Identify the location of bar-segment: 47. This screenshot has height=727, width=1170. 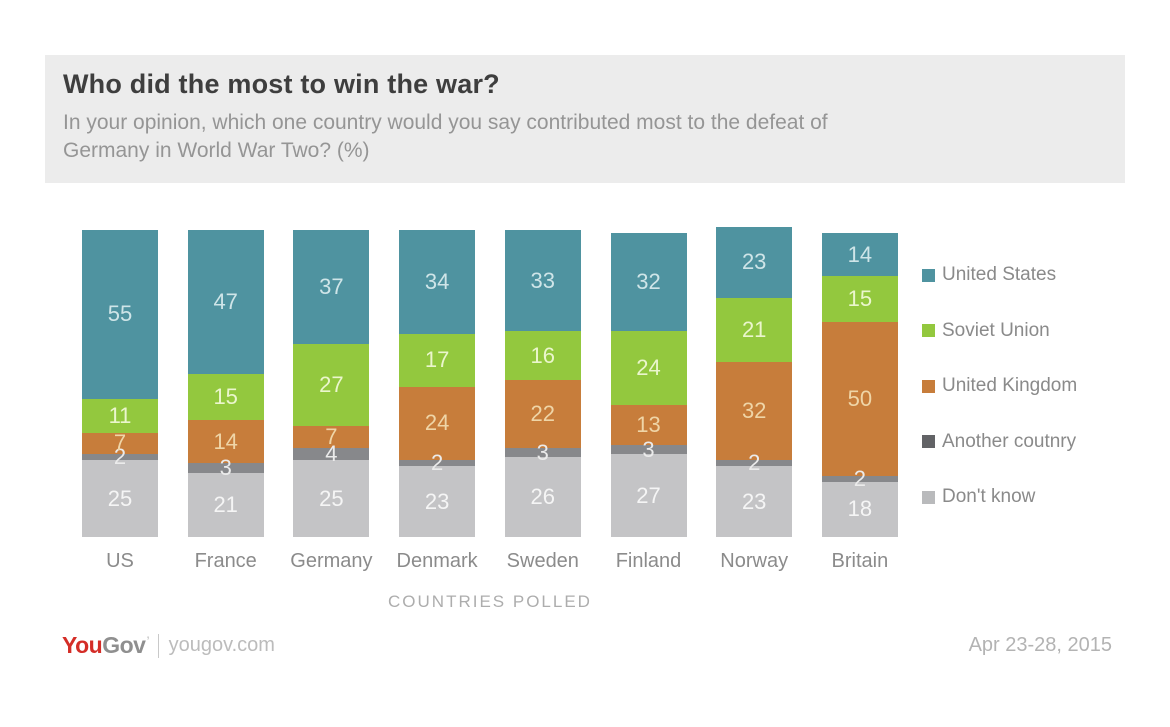
(225, 302).